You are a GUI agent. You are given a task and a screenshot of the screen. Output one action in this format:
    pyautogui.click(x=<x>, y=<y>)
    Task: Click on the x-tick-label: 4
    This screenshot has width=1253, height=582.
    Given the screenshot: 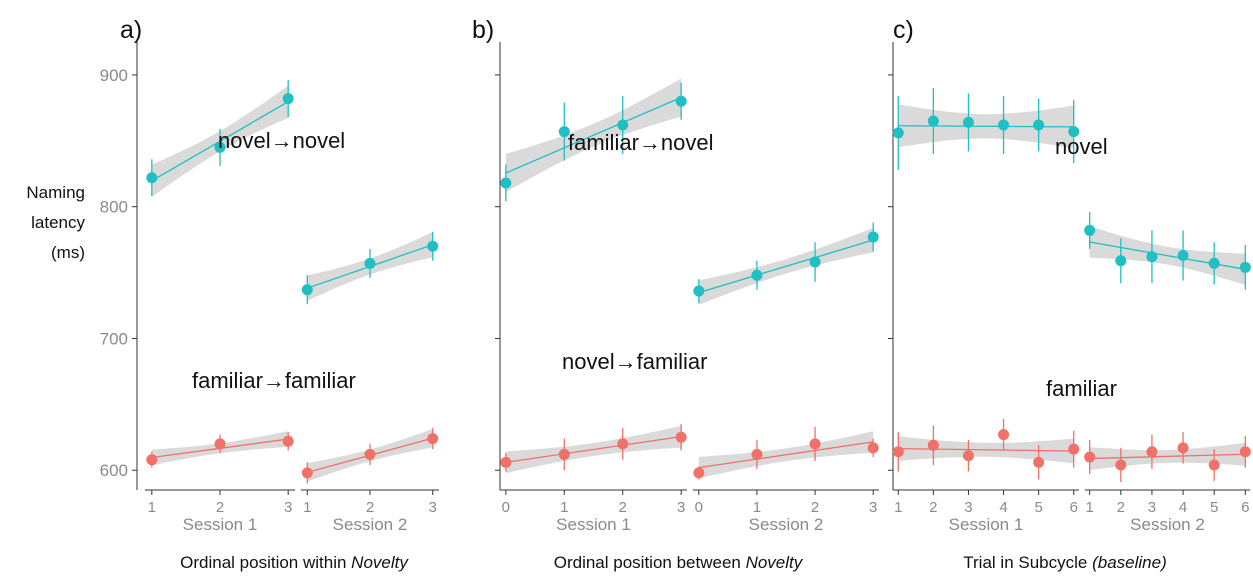 What is the action you would take?
    pyautogui.click(x=1183, y=507)
    